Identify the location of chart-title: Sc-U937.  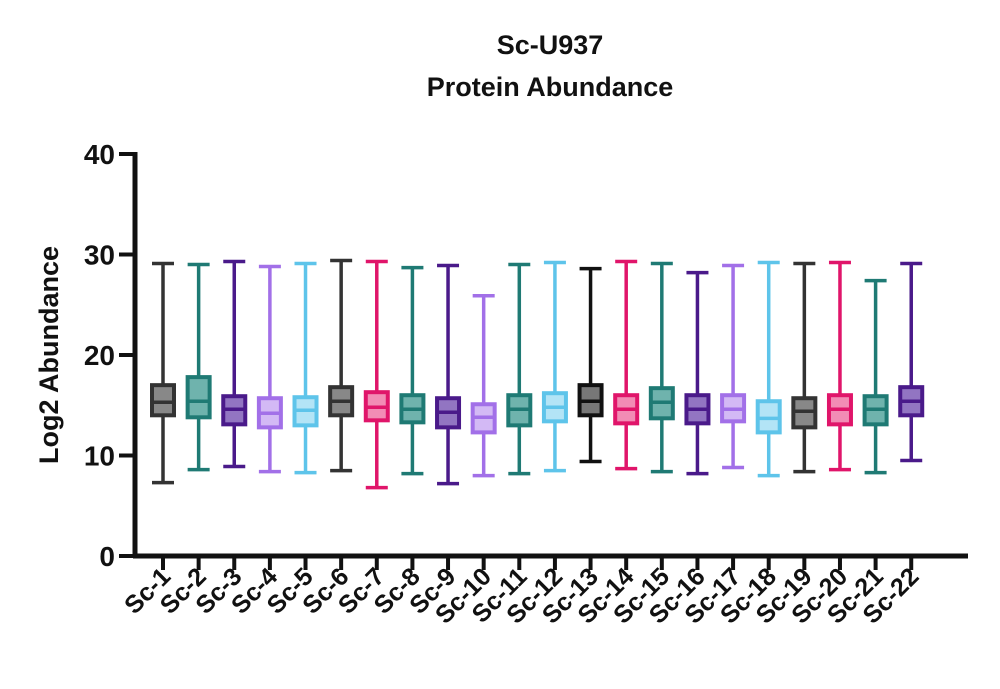
(550, 45).